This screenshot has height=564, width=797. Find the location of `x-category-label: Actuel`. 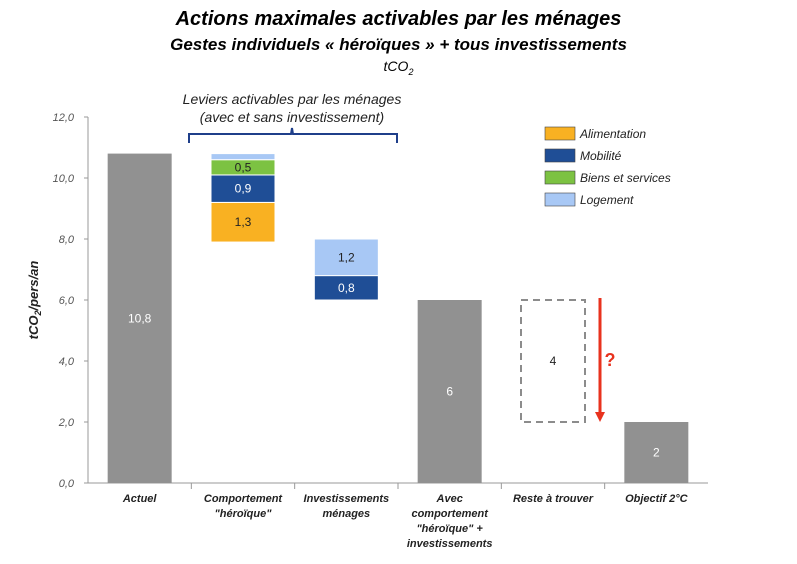

x-category-label: Actuel is located at coordinates (140, 499).